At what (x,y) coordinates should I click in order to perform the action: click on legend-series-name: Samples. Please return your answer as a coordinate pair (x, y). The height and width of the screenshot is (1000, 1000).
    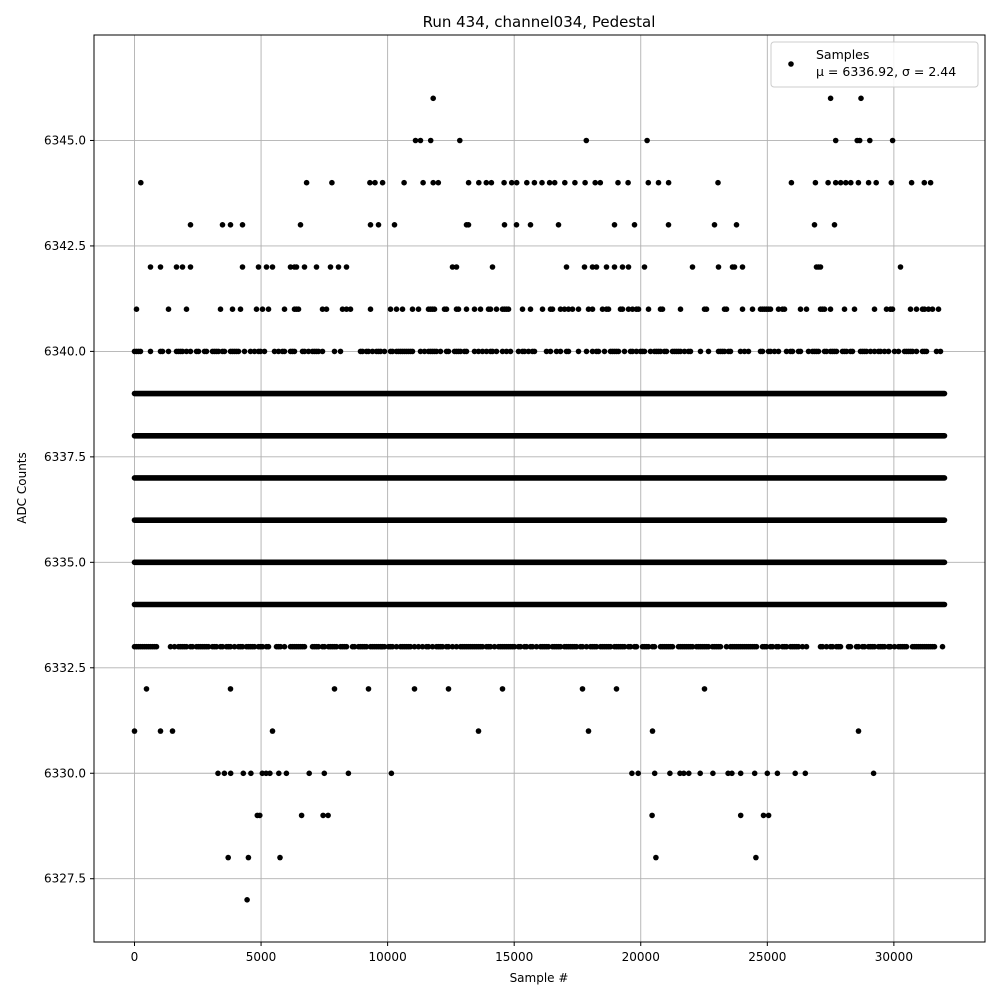
    Looking at the image, I should click on (842, 54).